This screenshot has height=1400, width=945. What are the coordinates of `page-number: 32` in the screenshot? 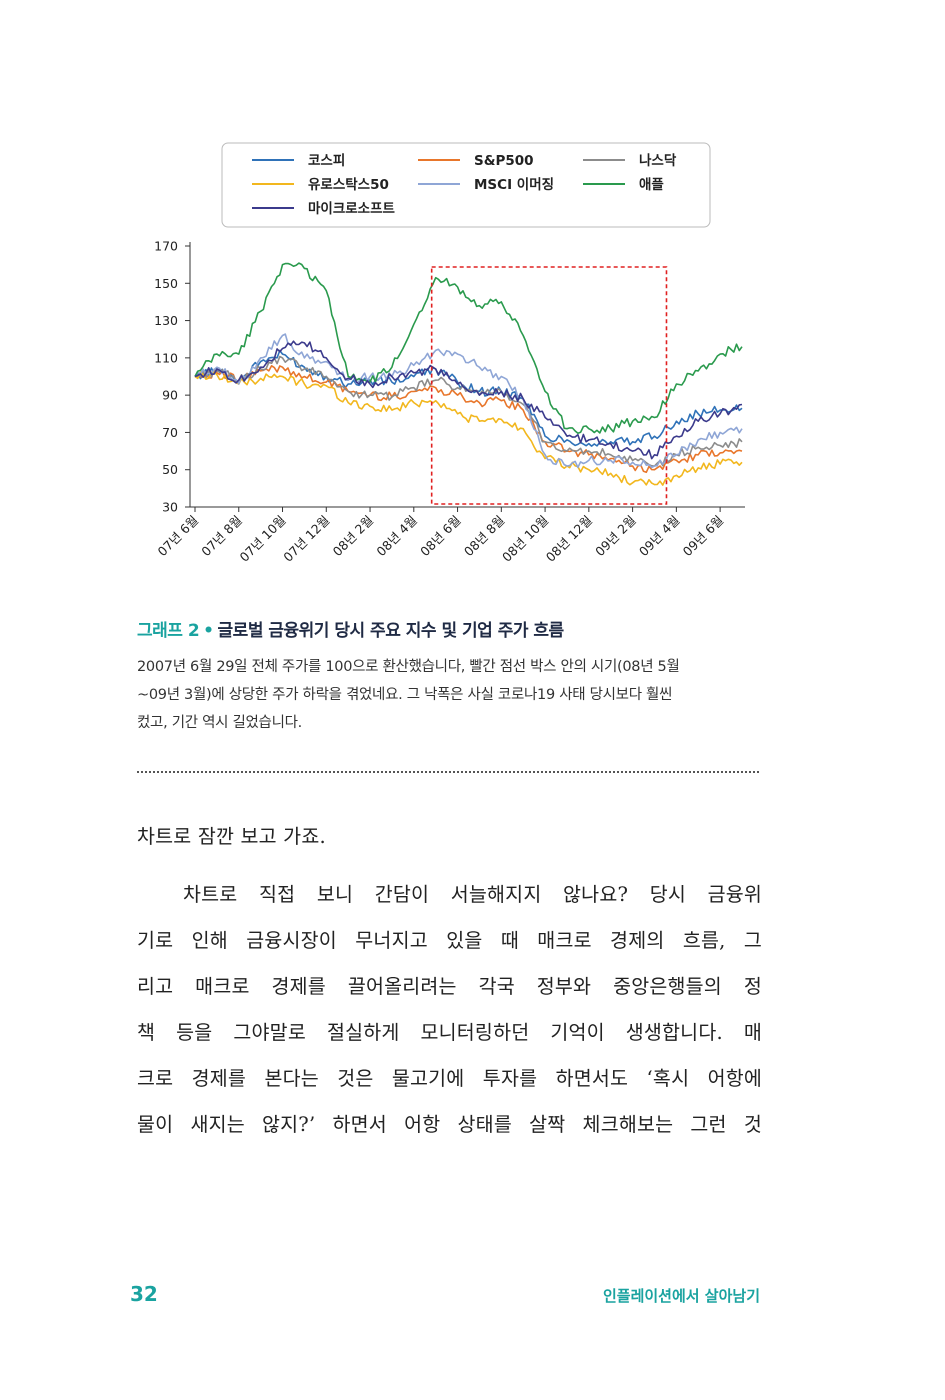 It's located at (144, 1294).